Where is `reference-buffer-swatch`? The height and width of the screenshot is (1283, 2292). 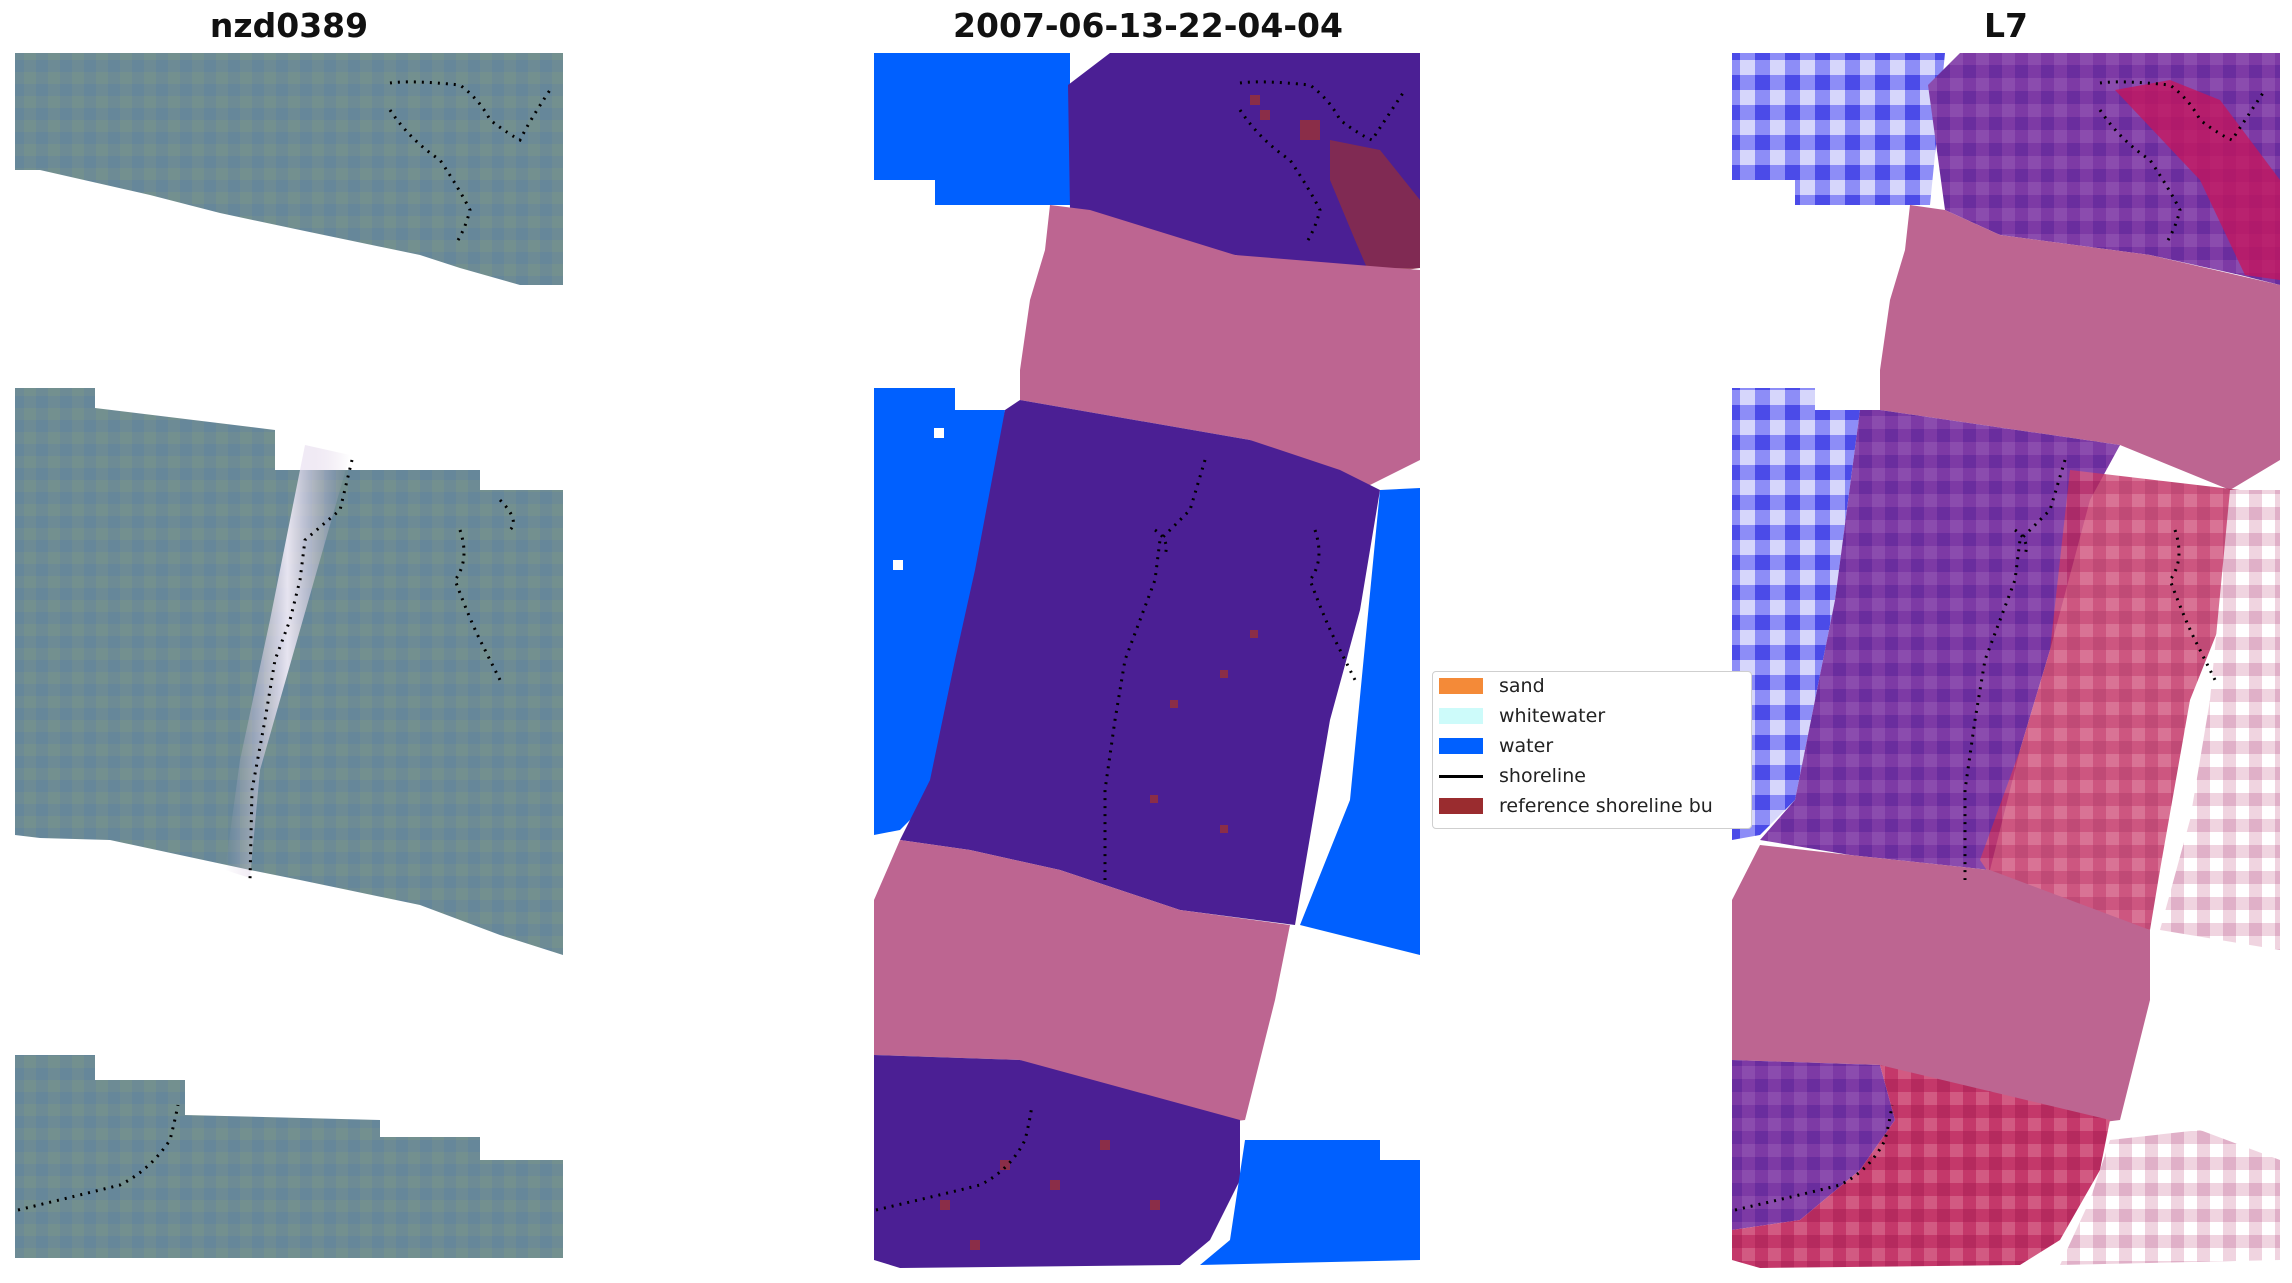
reference-buffer-swatch is located at coordinates (1461, 806).